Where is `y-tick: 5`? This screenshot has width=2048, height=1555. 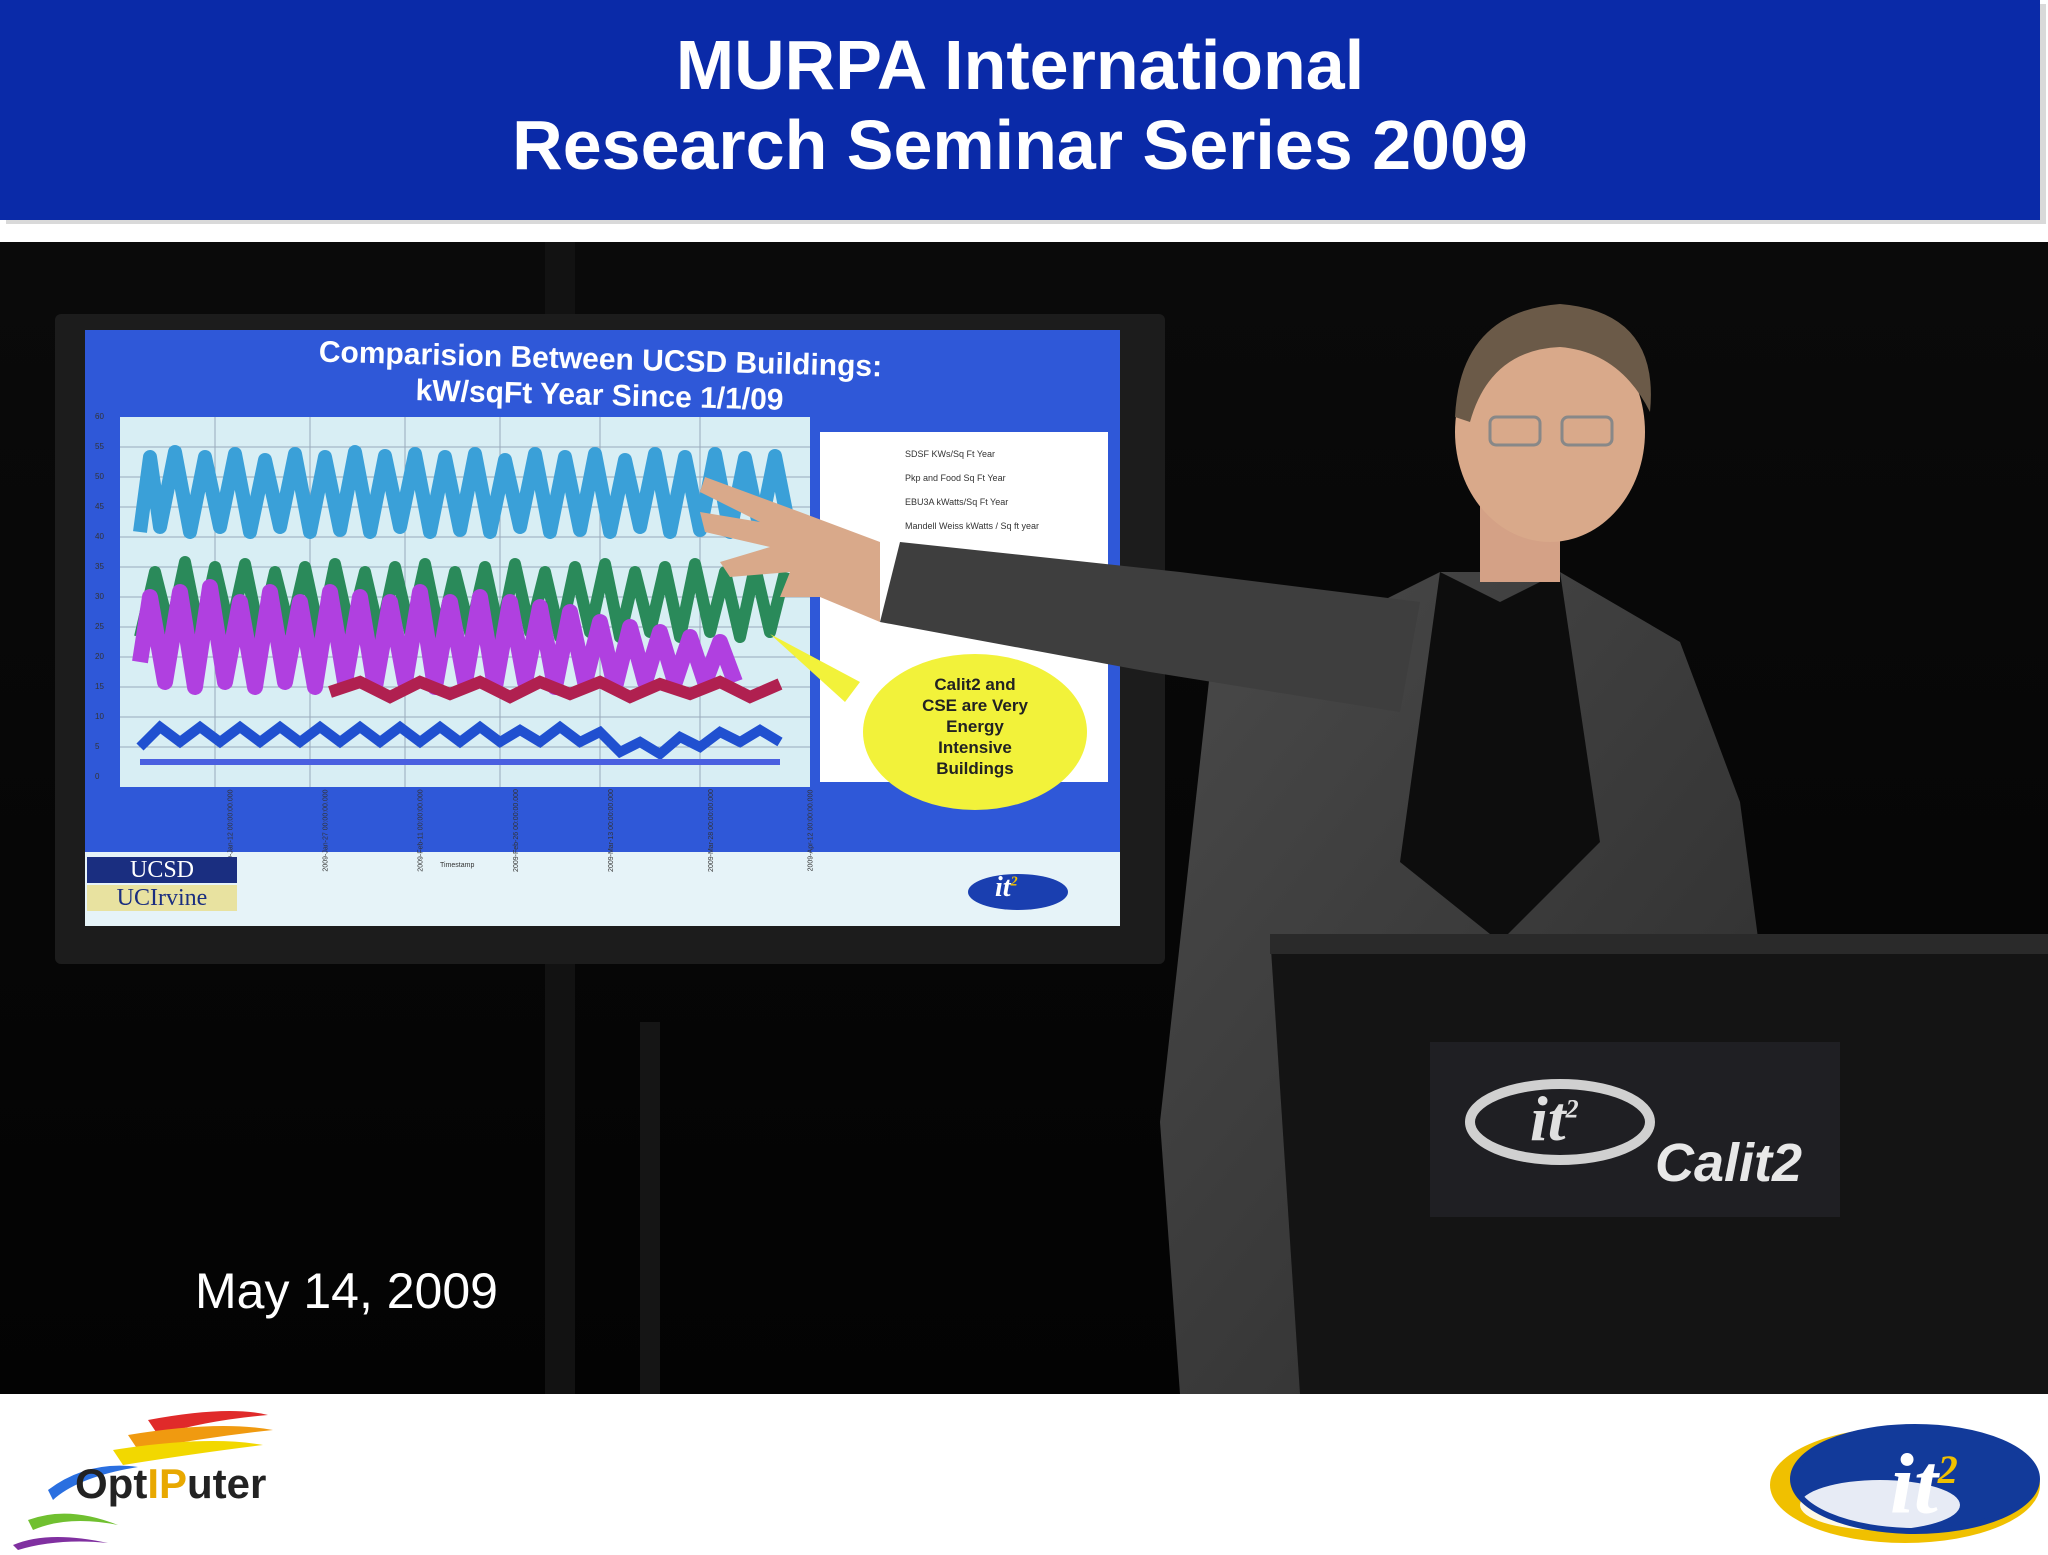 y-tick: 5 is located at coordinates (97, 746).